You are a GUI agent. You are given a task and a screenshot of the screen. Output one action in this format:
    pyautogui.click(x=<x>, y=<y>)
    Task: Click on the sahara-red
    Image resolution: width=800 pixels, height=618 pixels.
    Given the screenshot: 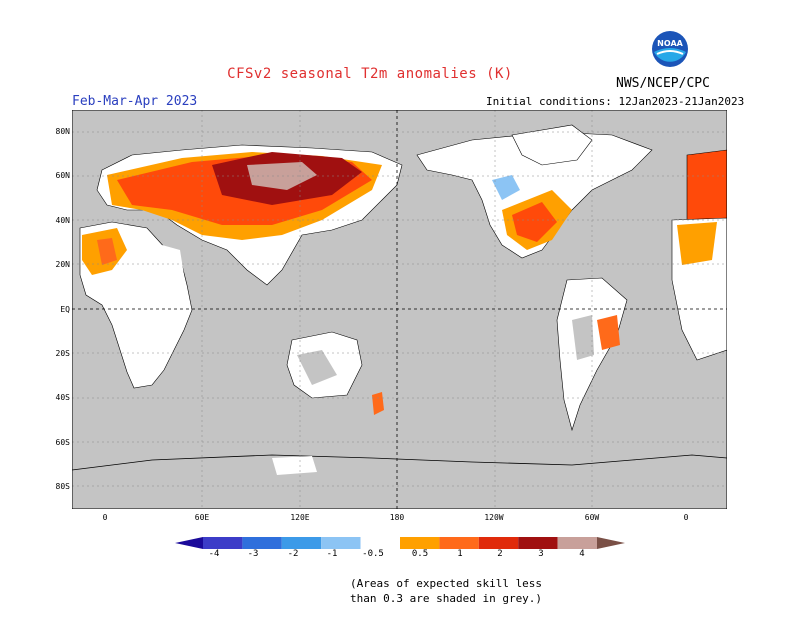 What is the action you would take?
    pyautogui.click(x=107, y=251)
    